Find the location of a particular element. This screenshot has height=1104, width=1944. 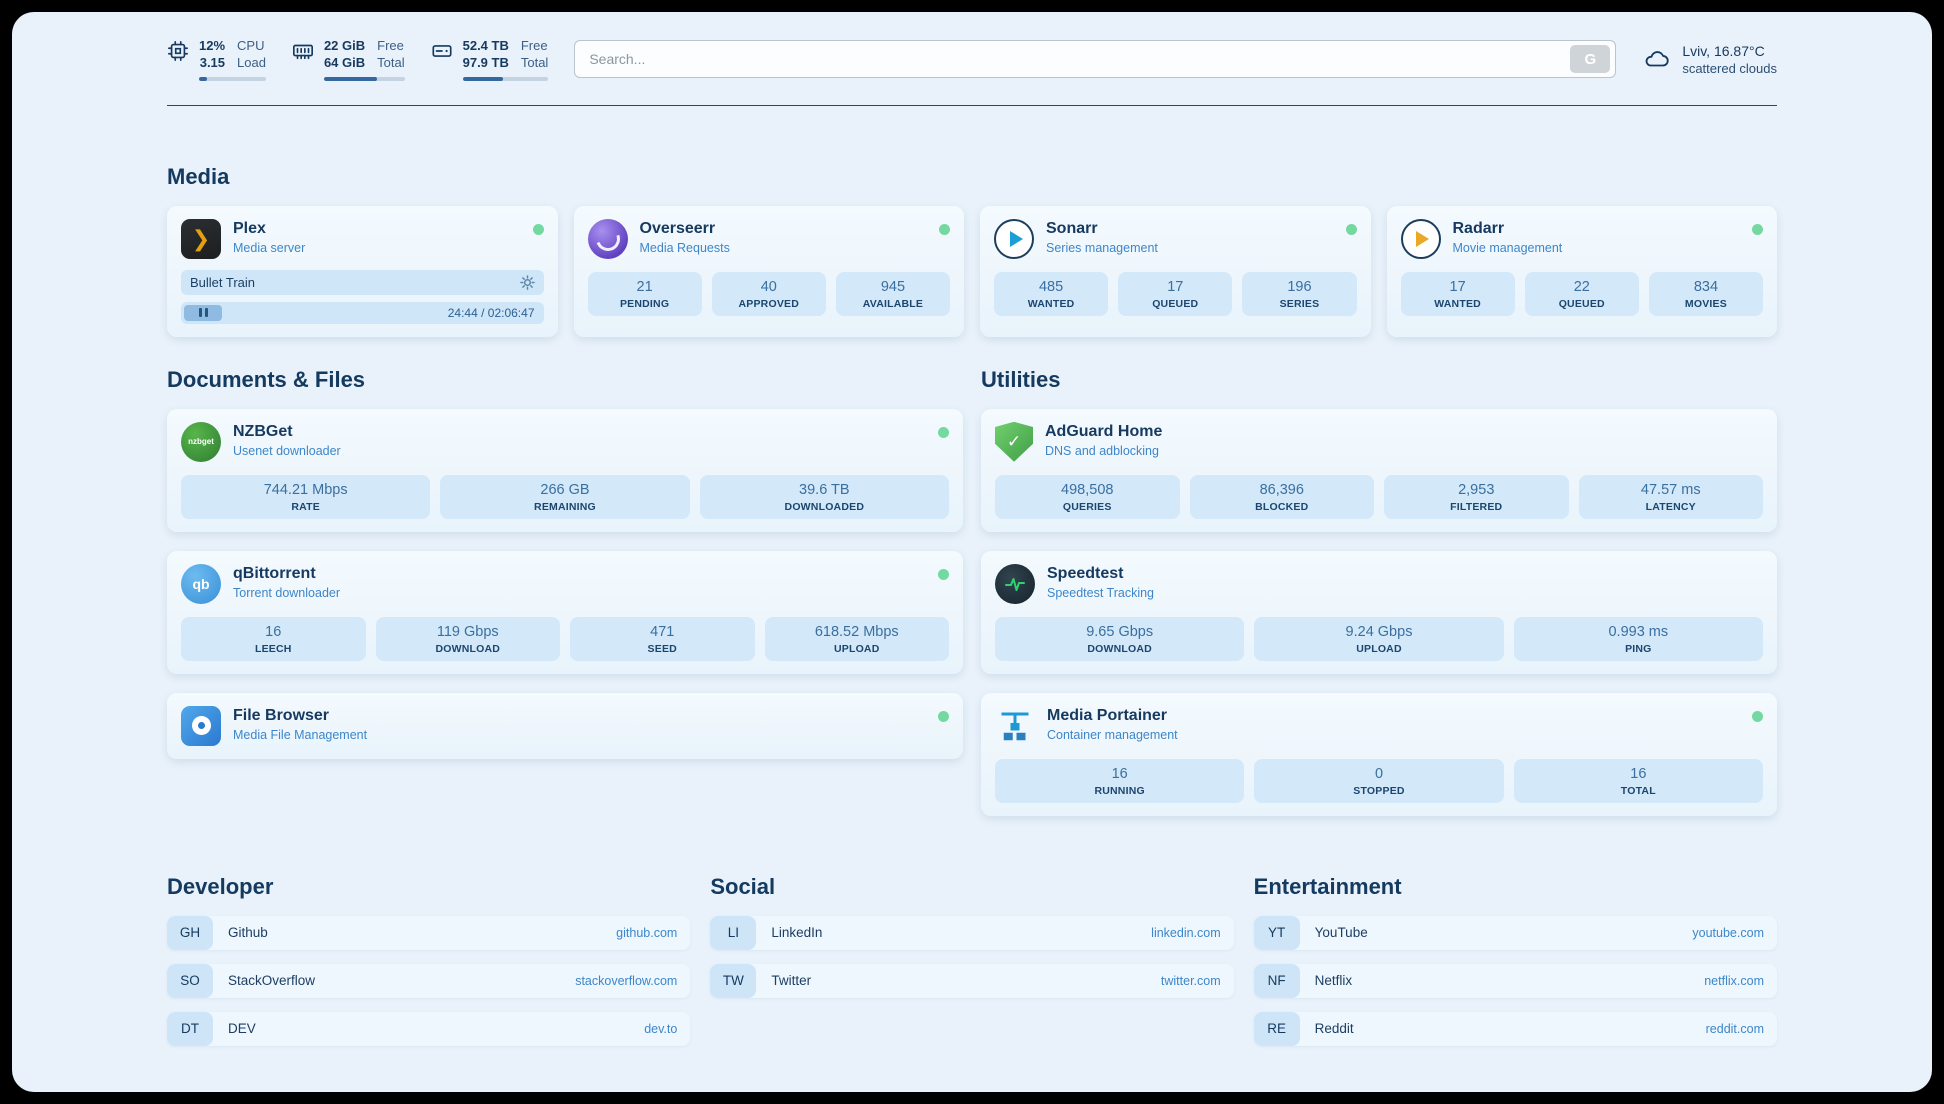

bookmark-name: LinkedIn is located at coordinates (797, 933).